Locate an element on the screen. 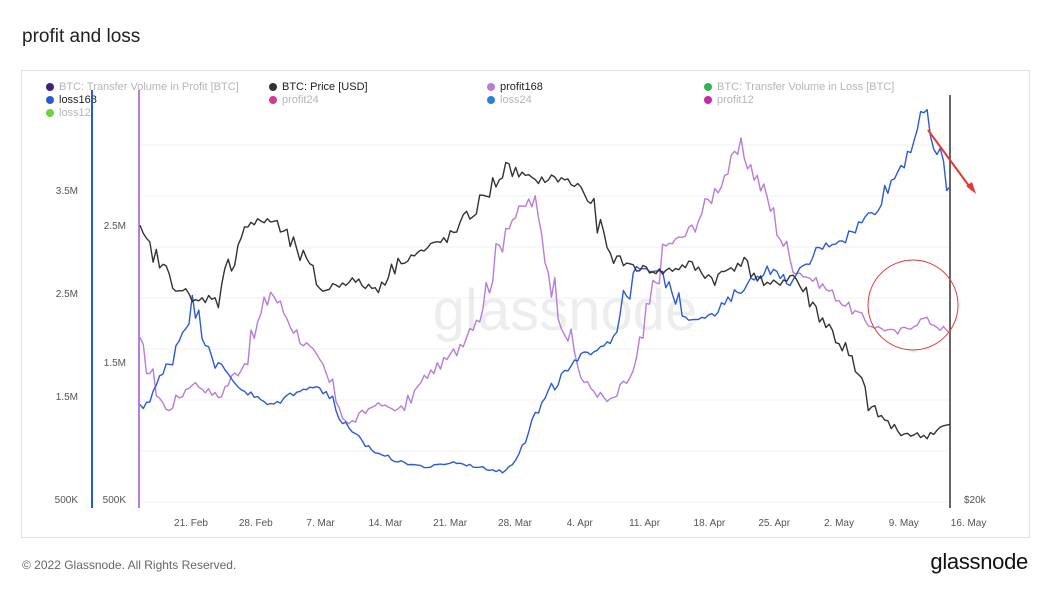 Image resolution: width=1050 pixels, height=590 pixels. legend-item-loss12: loss12 is located at coordinates (68, 113).